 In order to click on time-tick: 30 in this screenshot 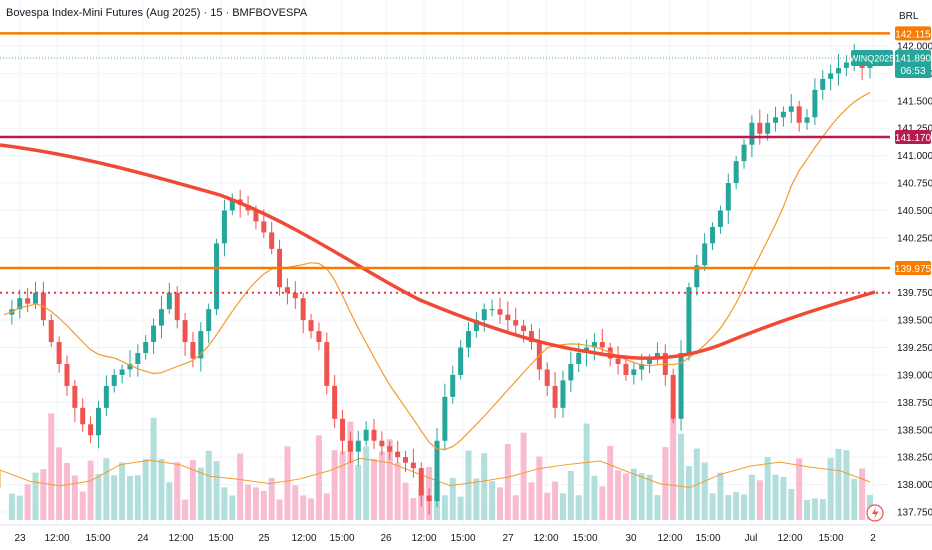, I will do `click(631, 538)`.